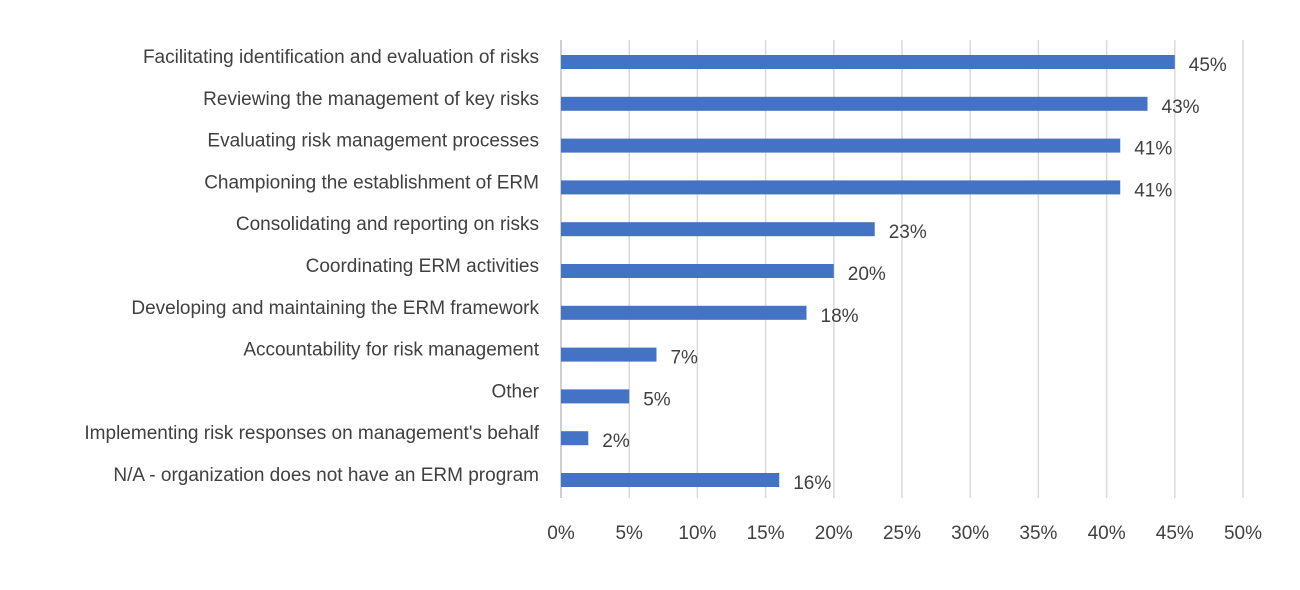 The height and width of the screenshot is (590, 1300). Describe the element at coordinates (373, 141) in the screenshot. I see `category-label: Evaluating risk management processes` at that location.